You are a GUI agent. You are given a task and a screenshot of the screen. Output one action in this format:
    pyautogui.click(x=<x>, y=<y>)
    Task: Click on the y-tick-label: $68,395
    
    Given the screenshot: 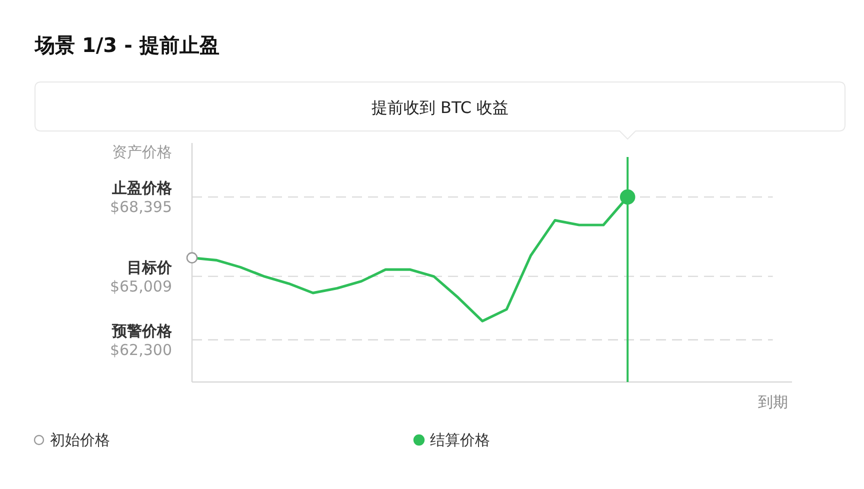 What is the action you would take?
    pyautogui.click(x=141, y=207)
    